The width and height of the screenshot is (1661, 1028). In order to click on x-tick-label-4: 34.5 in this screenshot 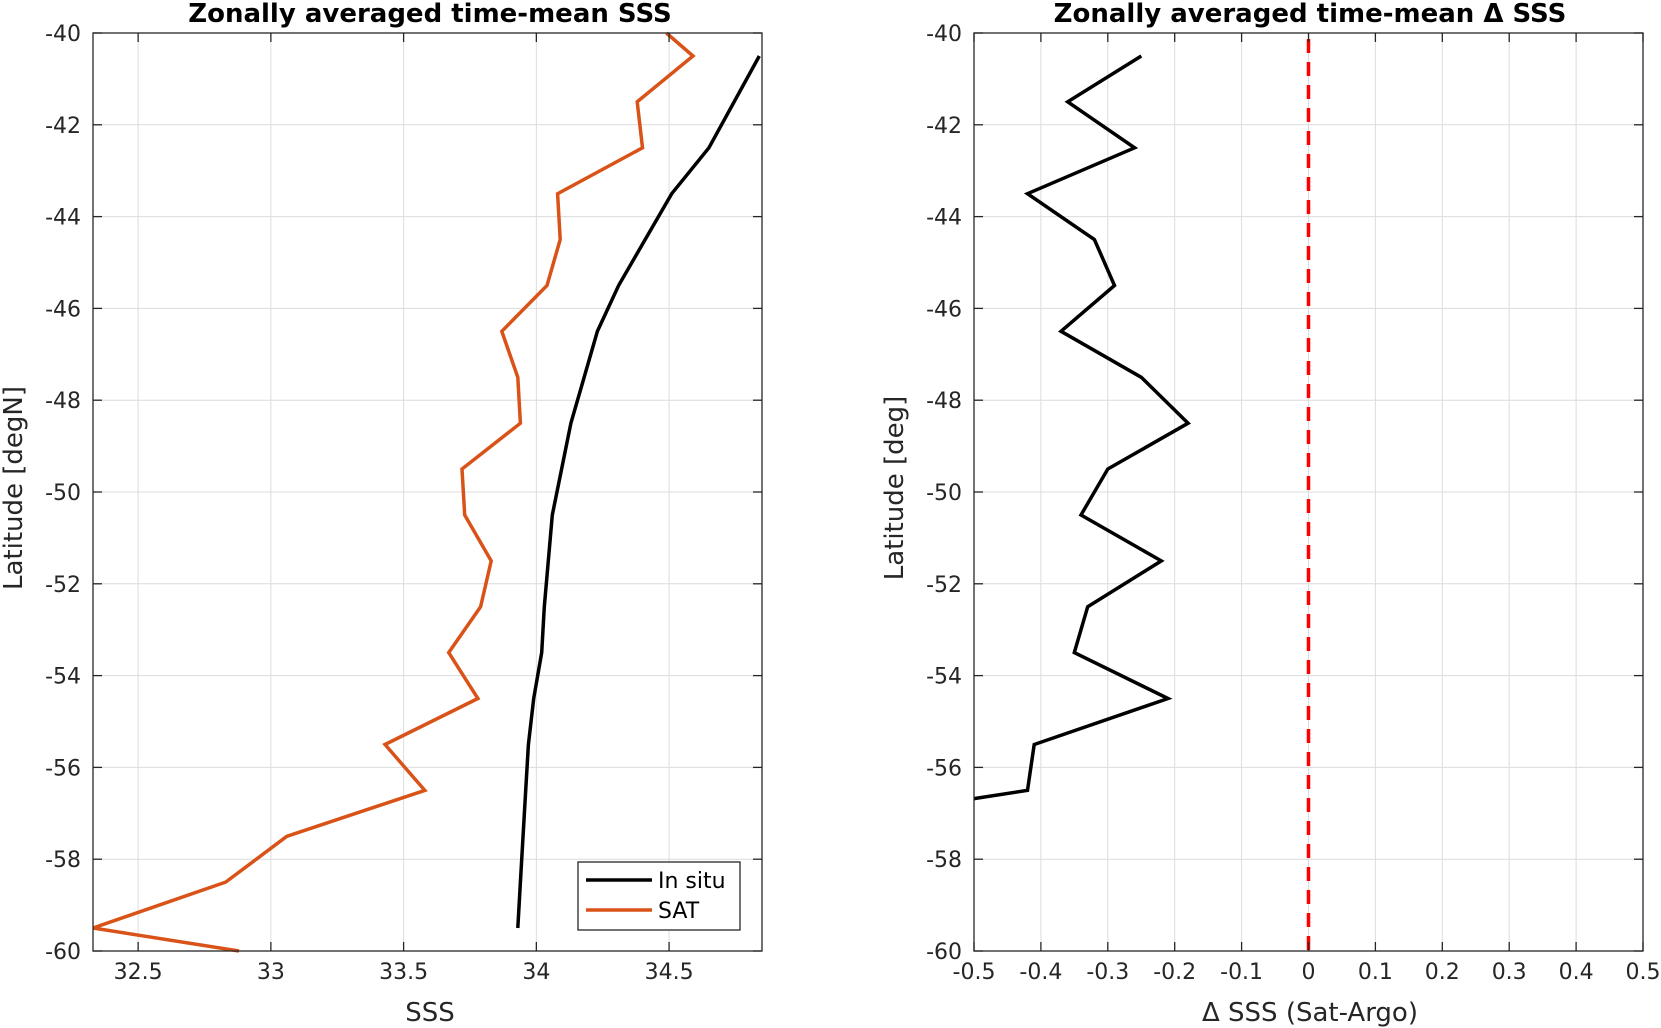, I will do `click(669, 972)`.